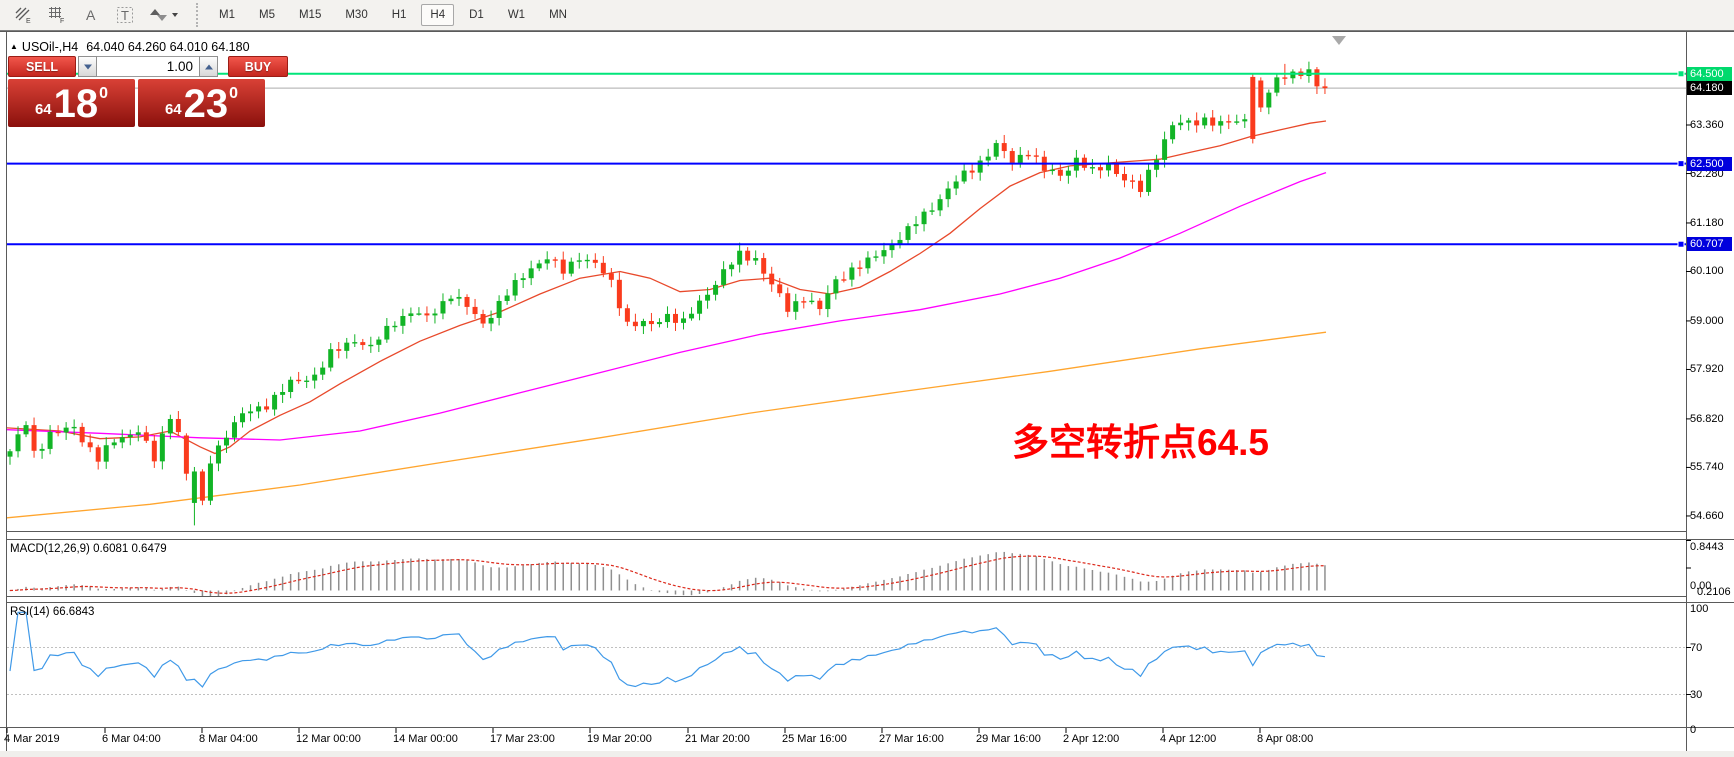 The image size is (1734, 757). What do you see at coordinates (1707, 271) in the screenshot?
I see `price-axis-label: 60.100` at bounding box center [1707, 271].